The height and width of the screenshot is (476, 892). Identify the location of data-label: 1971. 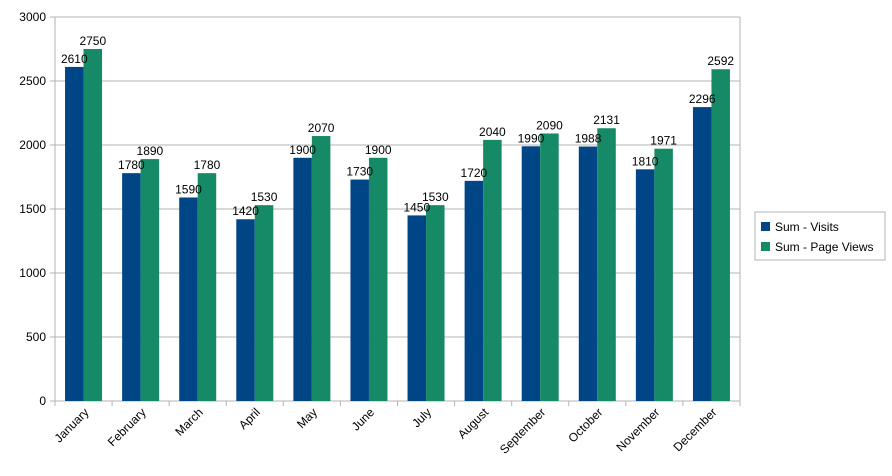
(663, 141).